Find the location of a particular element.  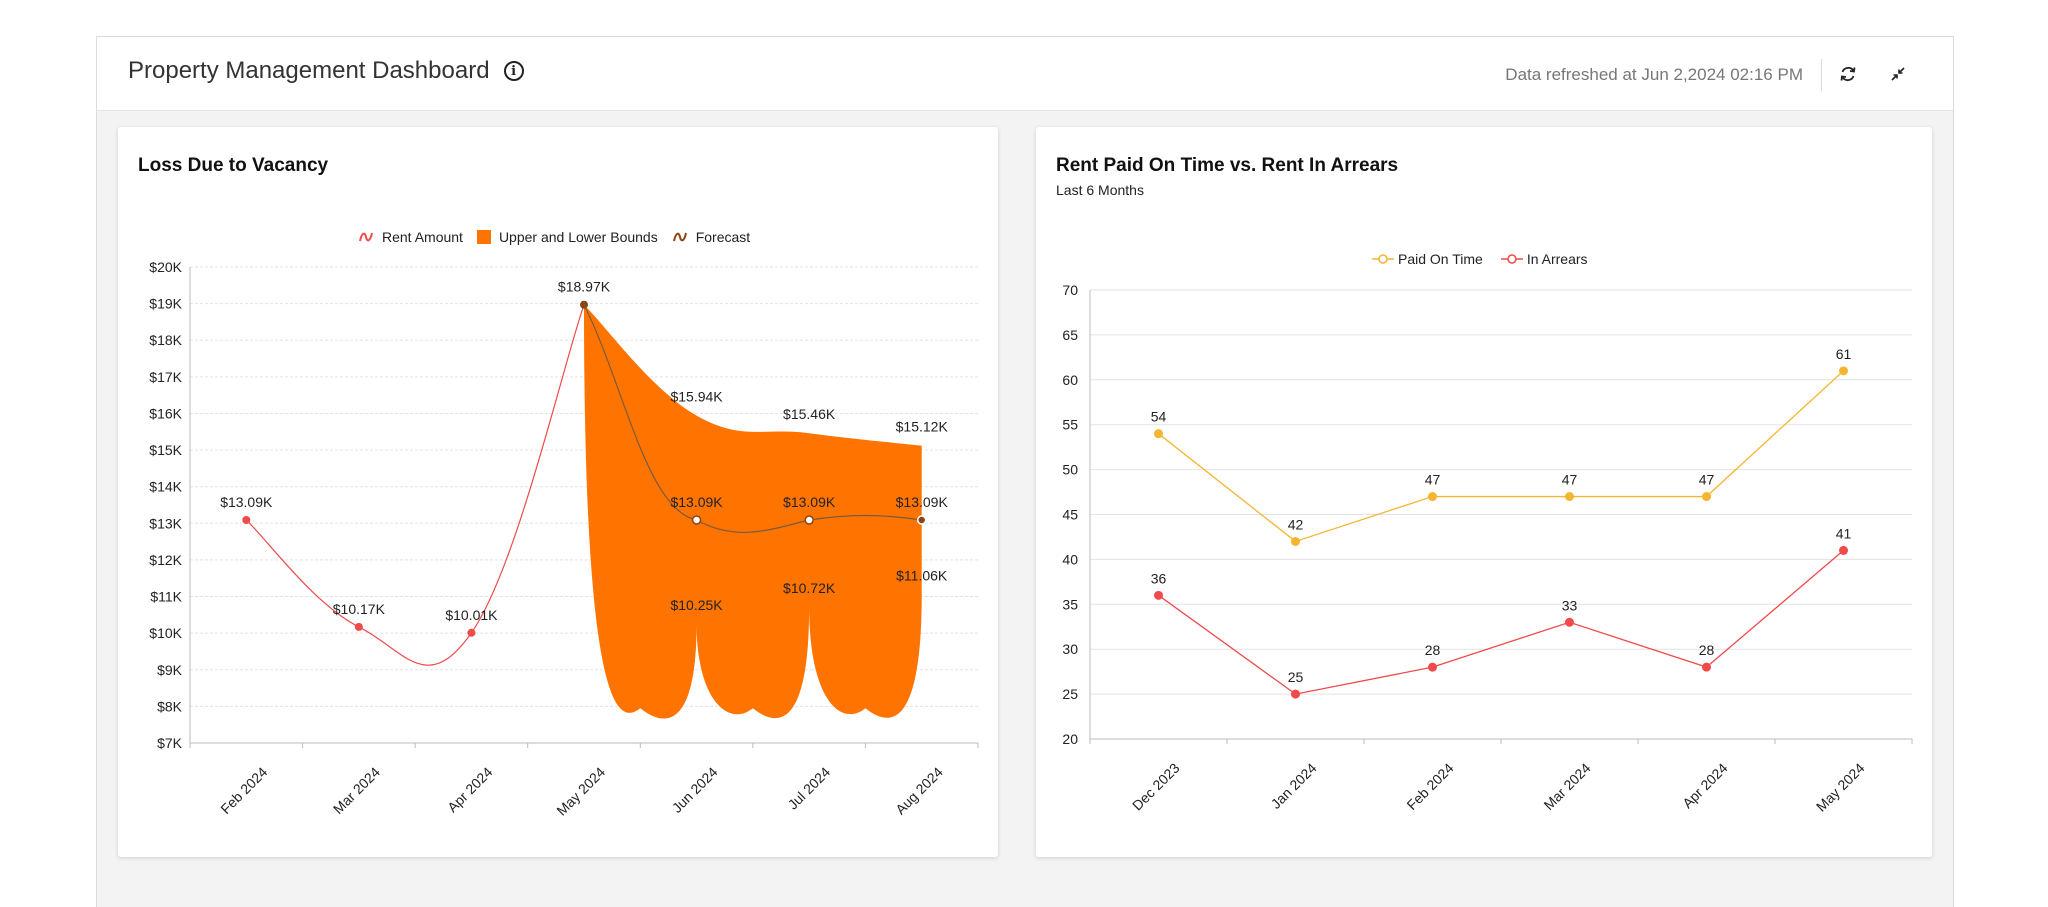

y-tick-label: $12K is located at coordinates (165, 560).